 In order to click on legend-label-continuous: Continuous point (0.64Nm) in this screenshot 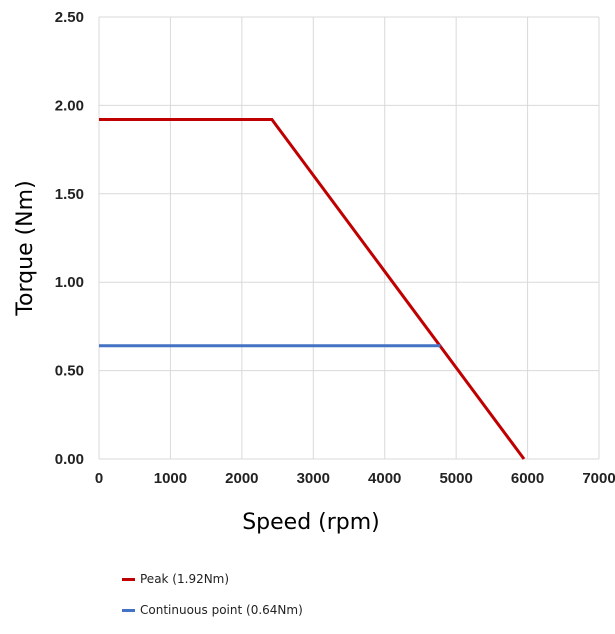, I will do `click(221, 610)`.